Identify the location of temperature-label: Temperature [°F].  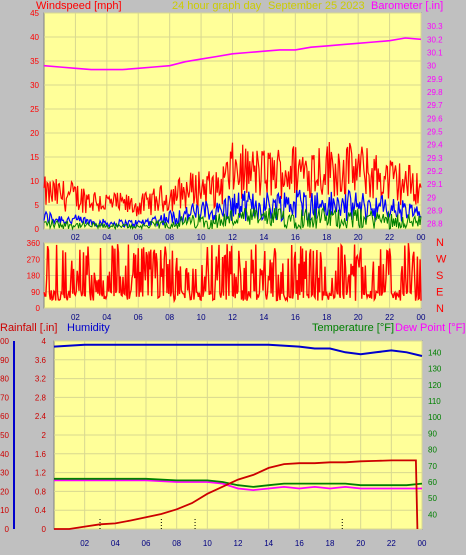
(353, 328).